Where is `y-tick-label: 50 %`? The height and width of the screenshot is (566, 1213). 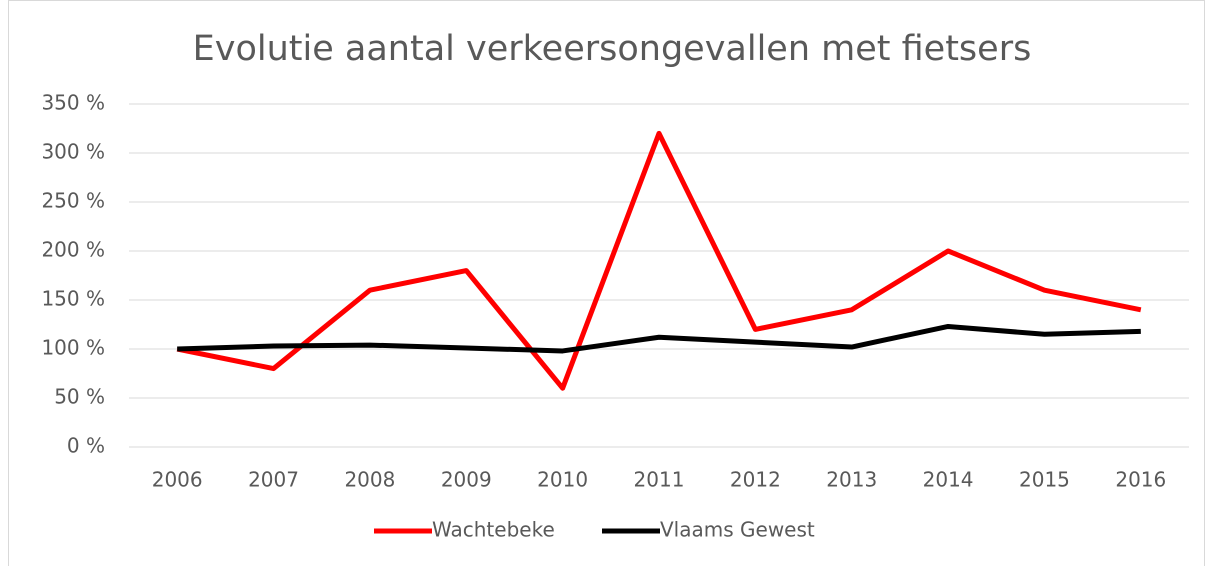 y-tick-label: 50 % is located at coordinates (79, 397).